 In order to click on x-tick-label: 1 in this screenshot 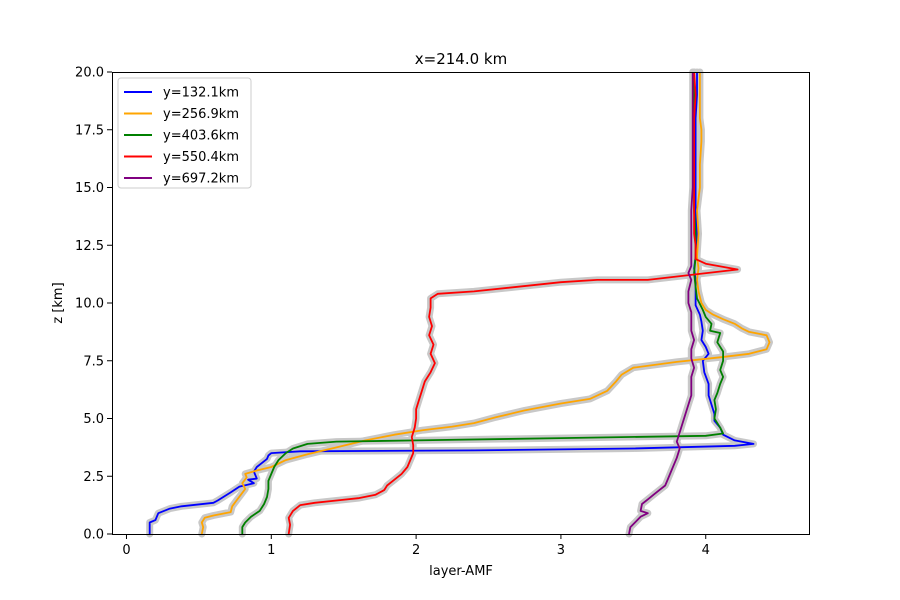, I will do `click(271, 550)`.